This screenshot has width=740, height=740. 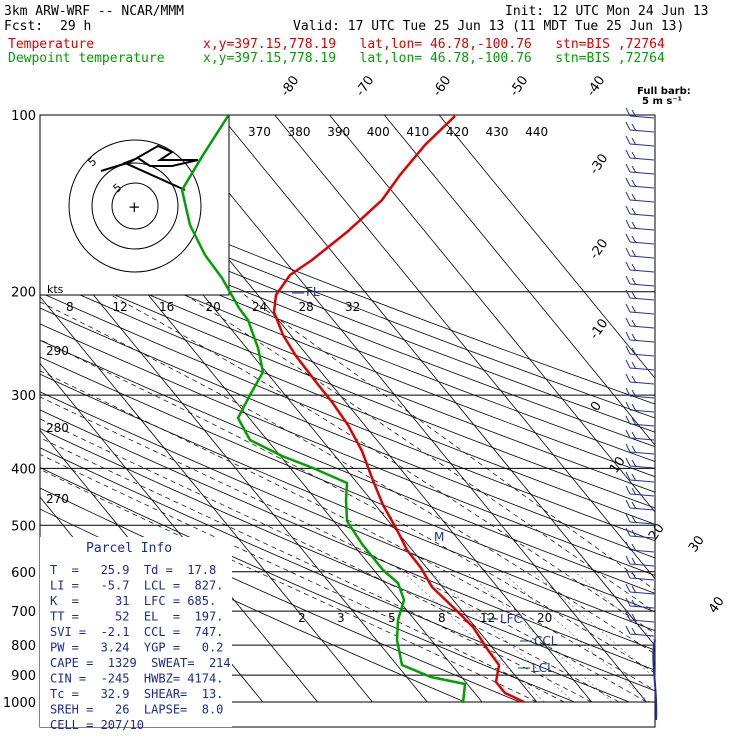 What do you see at coordinates (306, 307) in the screenshot?
I see `speed-tick-label: 28` at bounding box center [306, 307].